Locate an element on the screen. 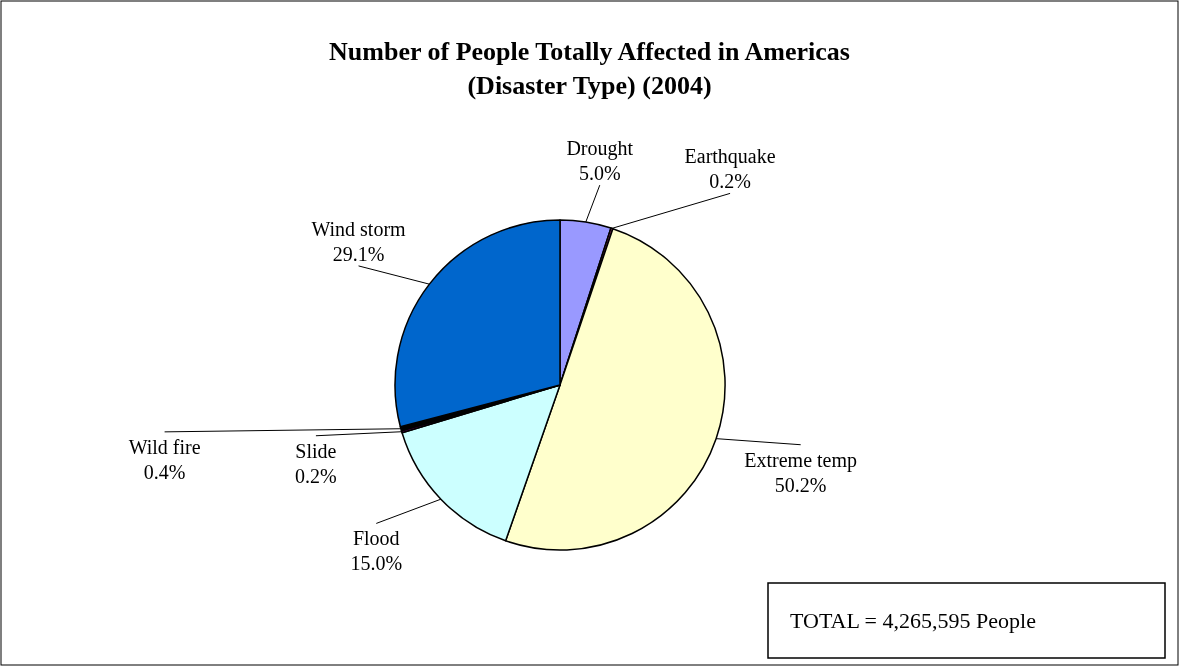 The width and height of the screenshot is (1179, 666). slice-label: Wild fire is located at coordinates (164, 446).